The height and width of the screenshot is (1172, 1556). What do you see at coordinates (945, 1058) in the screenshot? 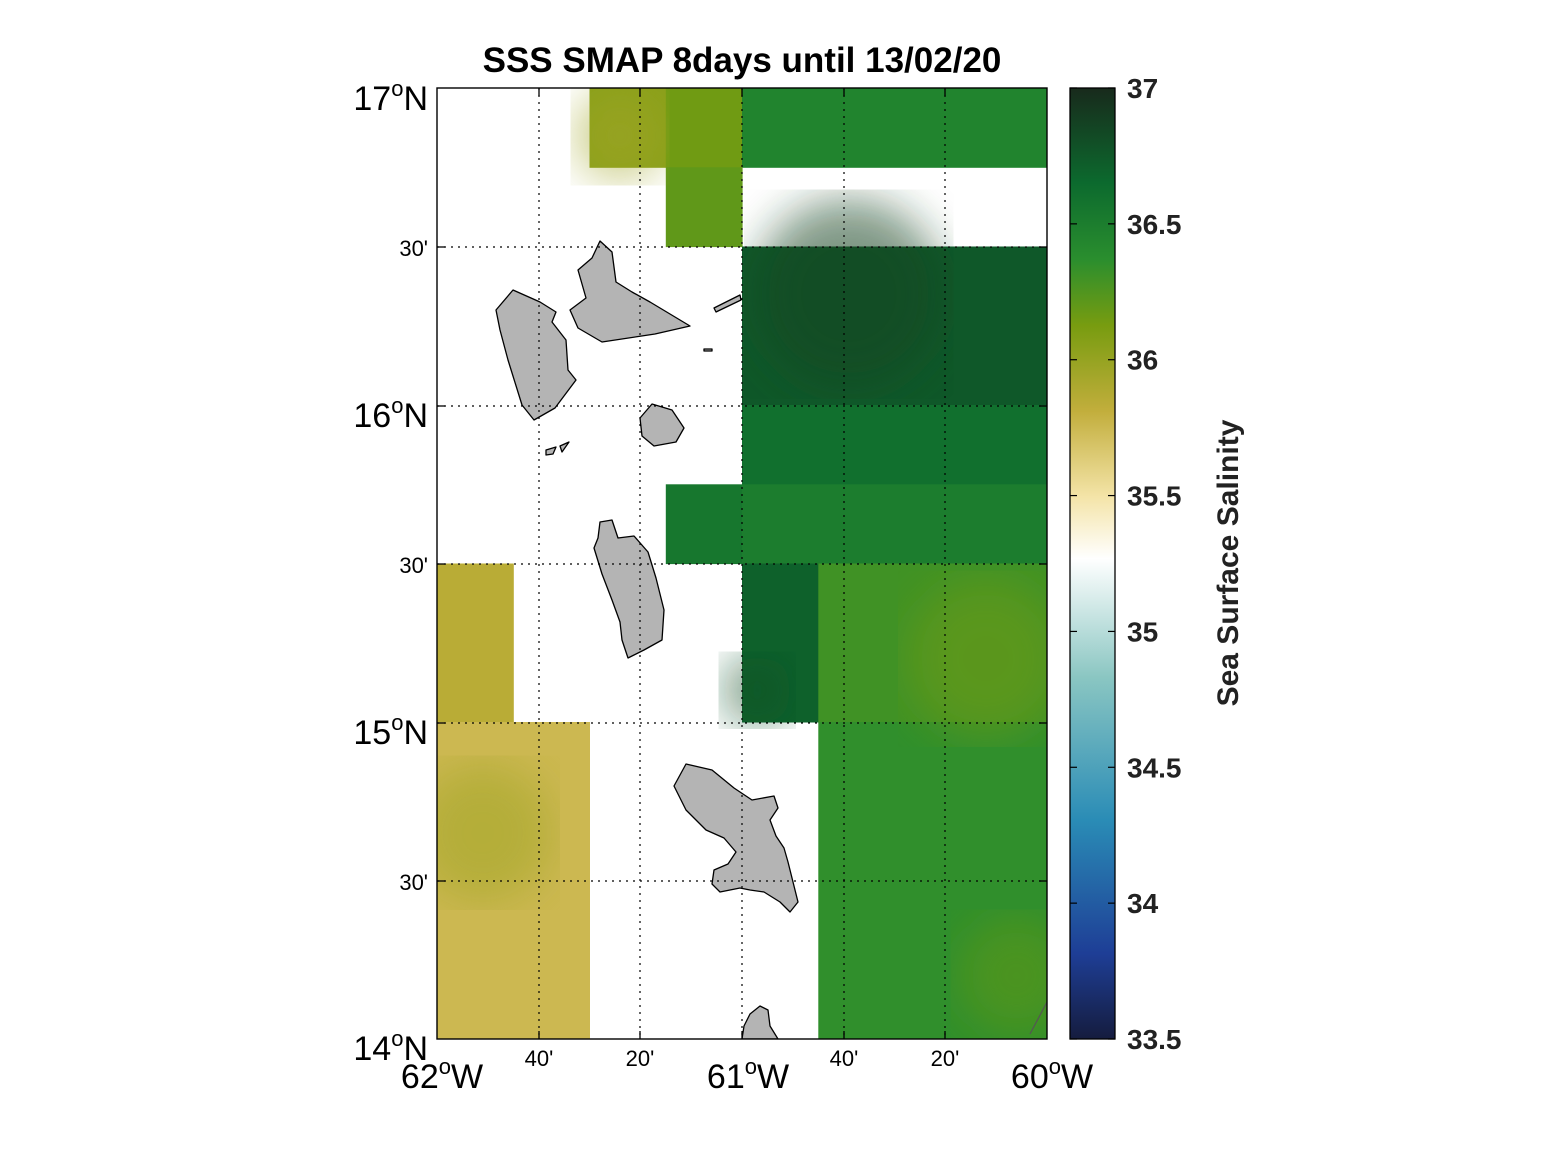
I see `lon-label-60-20: 20'` at bounding box center [945, 1058].